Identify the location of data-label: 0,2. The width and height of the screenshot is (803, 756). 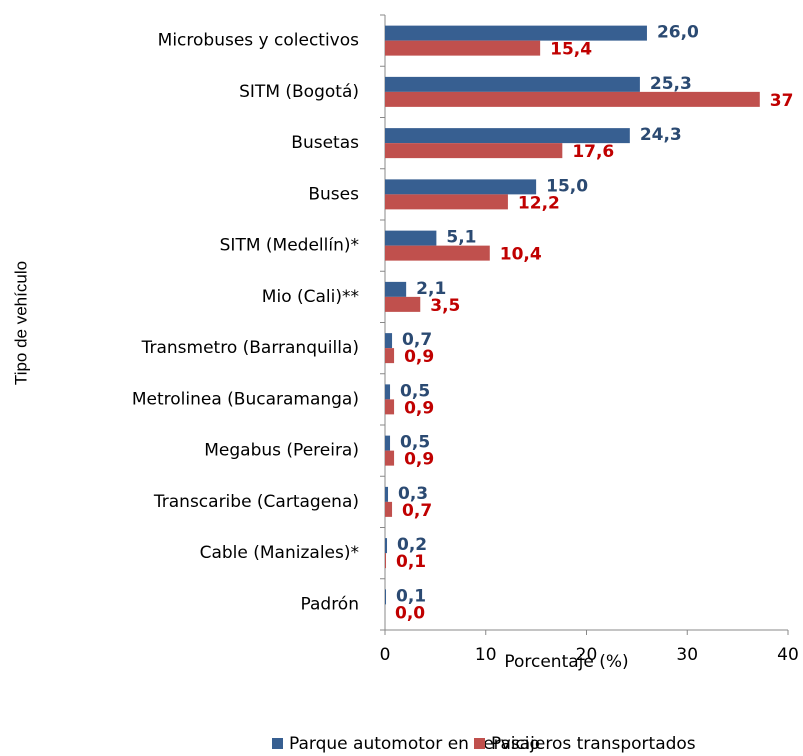
(412, 545).